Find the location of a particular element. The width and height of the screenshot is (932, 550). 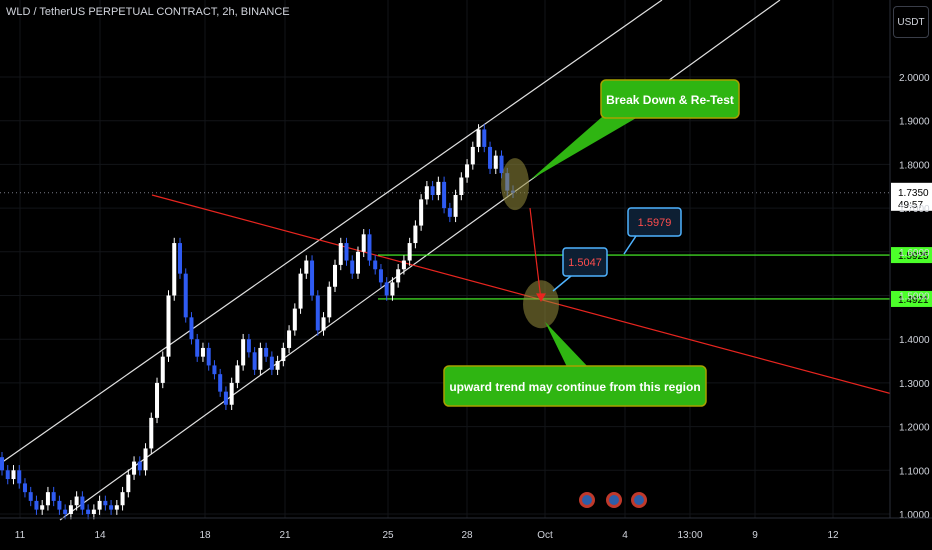

support-zone-marker is located at coordinates (541, 304).